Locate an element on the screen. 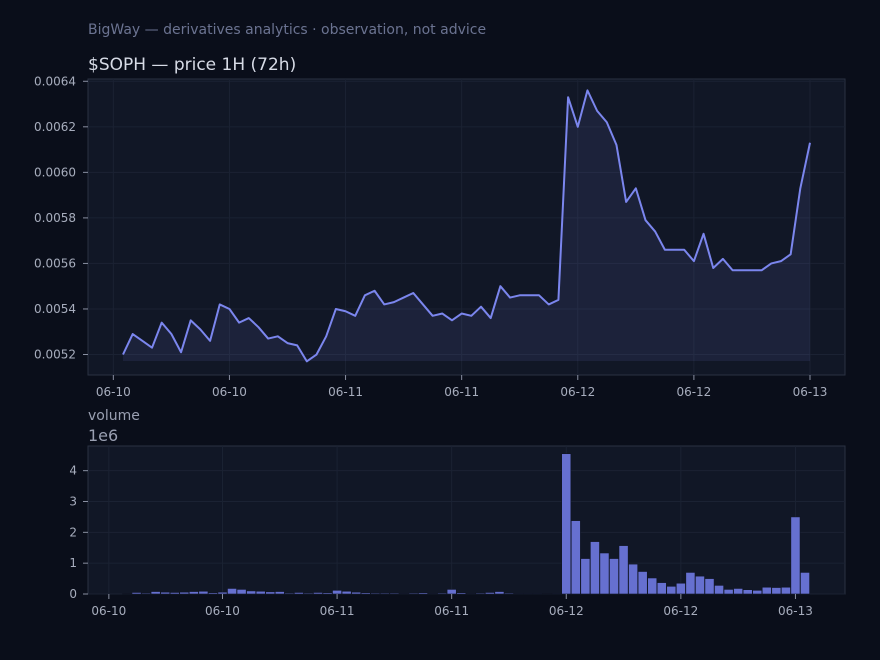 The image size is (880, 660). price-y-tick-label: 0.0054 is located at coordinates (55, 309).